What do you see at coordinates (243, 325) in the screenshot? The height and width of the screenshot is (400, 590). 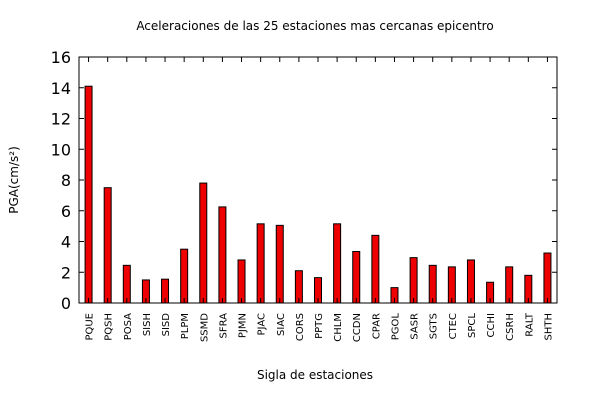 I see `x-tick-label: PJMN` at bounding box center [243, 325].